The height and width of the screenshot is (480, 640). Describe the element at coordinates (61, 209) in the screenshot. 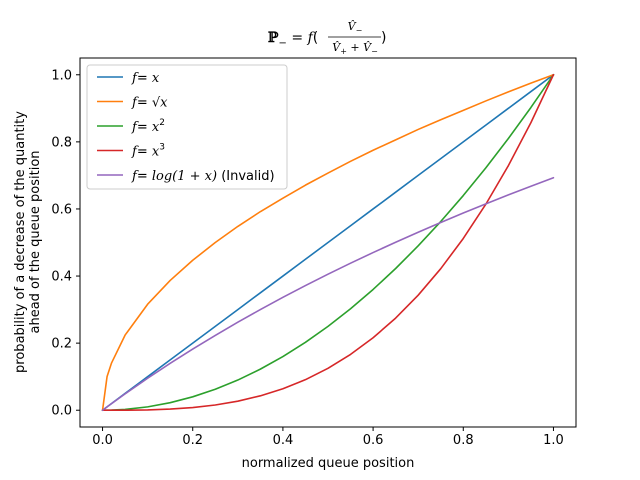

I see `y-tick-label: 0.6` at that location.